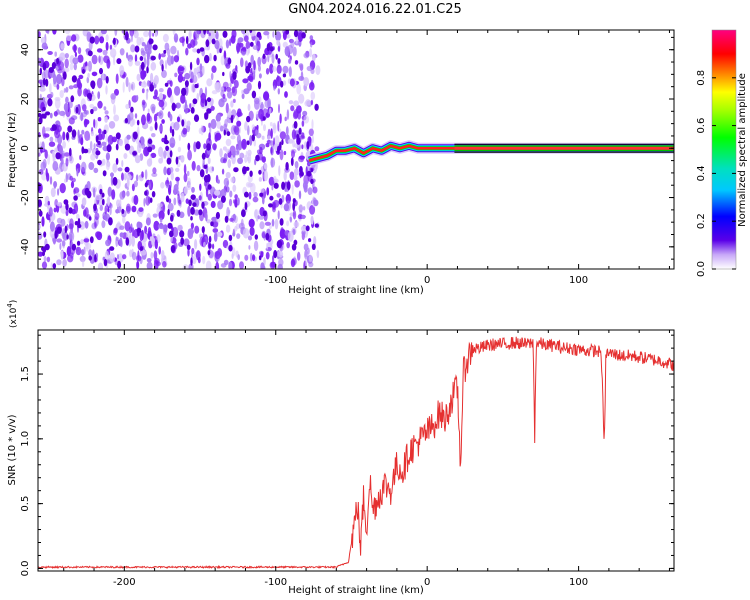 The image size is (750, 600). I want to click on snr-y-label: SNR (10 * v/v), so click(12, 449).